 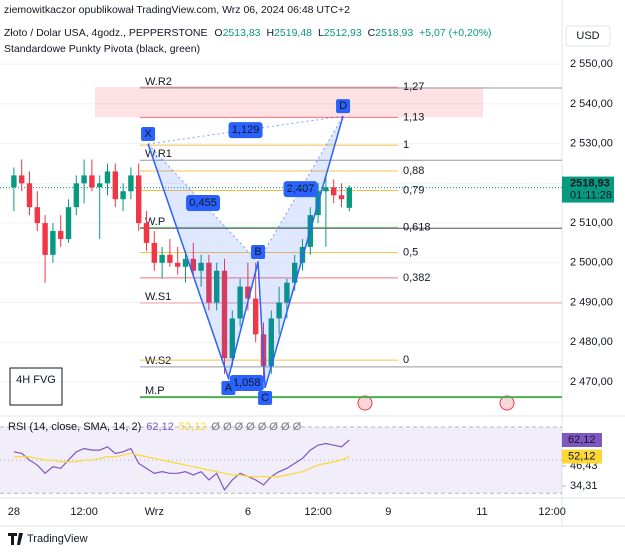 What do you see at coordinates (158, 82) in the screenshot?
I see `pivot-label: W.R2` at bounding box center [158, 82].